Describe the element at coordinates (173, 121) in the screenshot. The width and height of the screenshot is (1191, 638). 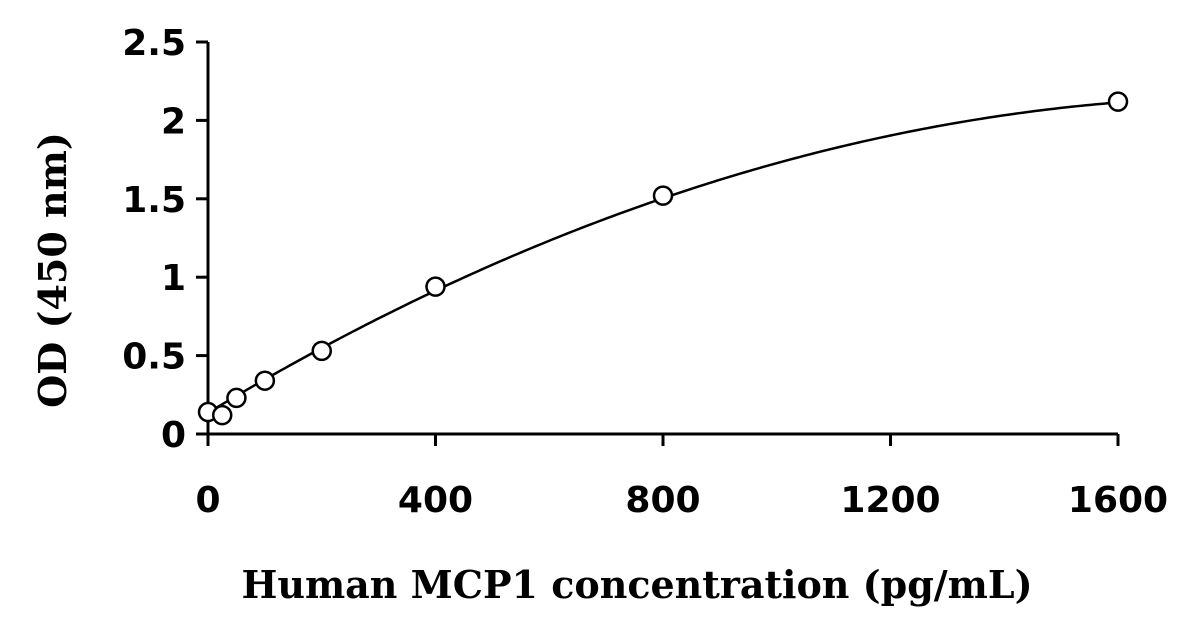
I see `y-tick-label: 2` at that location.